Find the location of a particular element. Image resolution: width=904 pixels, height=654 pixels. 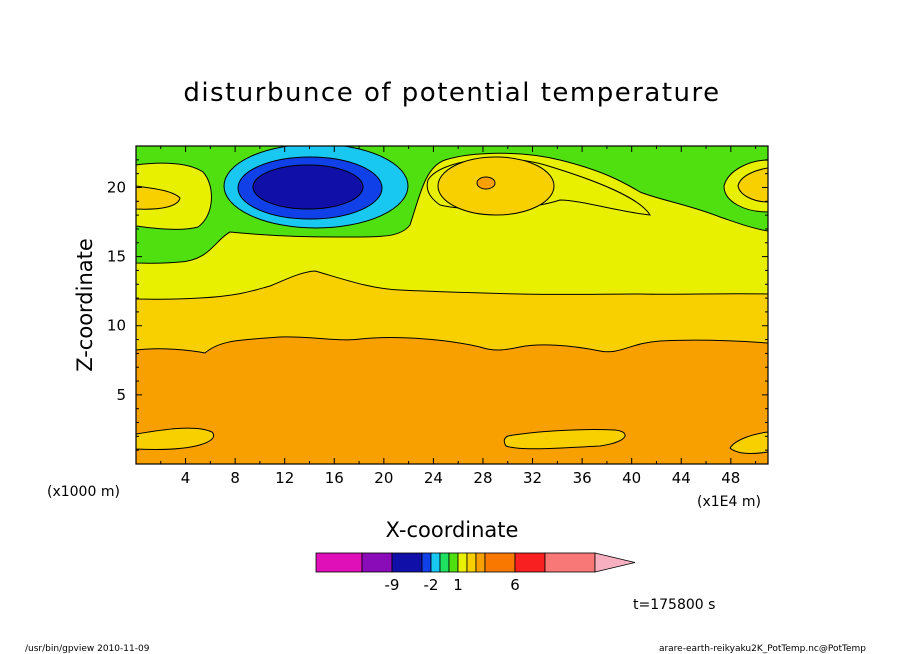

x-tick-label: 16 is located at coordinates (334, 478).